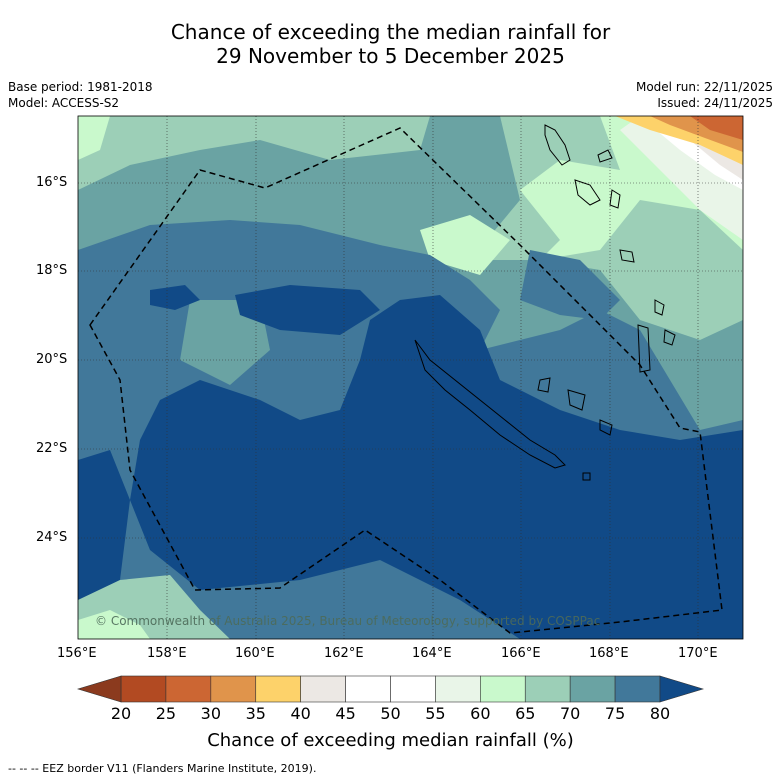 The image size is (781, 781). Describe the element at coordinates (166, 713) in the screenshot. I see `colorbar-tick-25: 25` at that location.